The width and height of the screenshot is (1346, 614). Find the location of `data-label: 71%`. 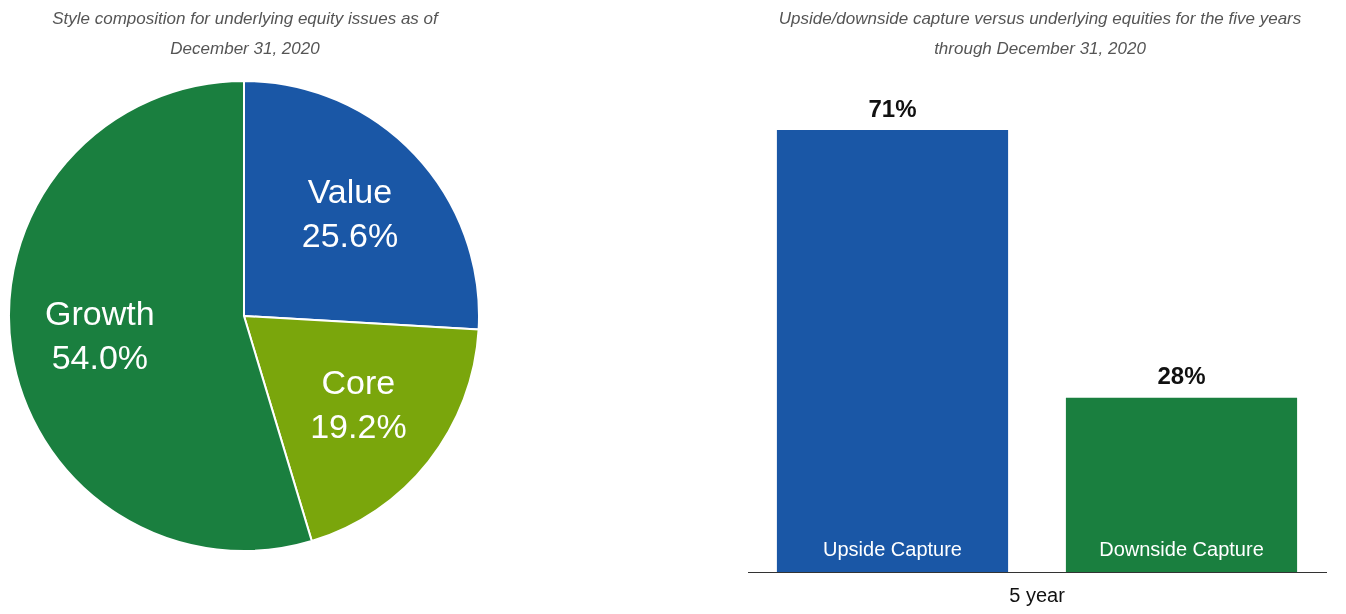

data-label: 71% is located at coordinates (892, 108).